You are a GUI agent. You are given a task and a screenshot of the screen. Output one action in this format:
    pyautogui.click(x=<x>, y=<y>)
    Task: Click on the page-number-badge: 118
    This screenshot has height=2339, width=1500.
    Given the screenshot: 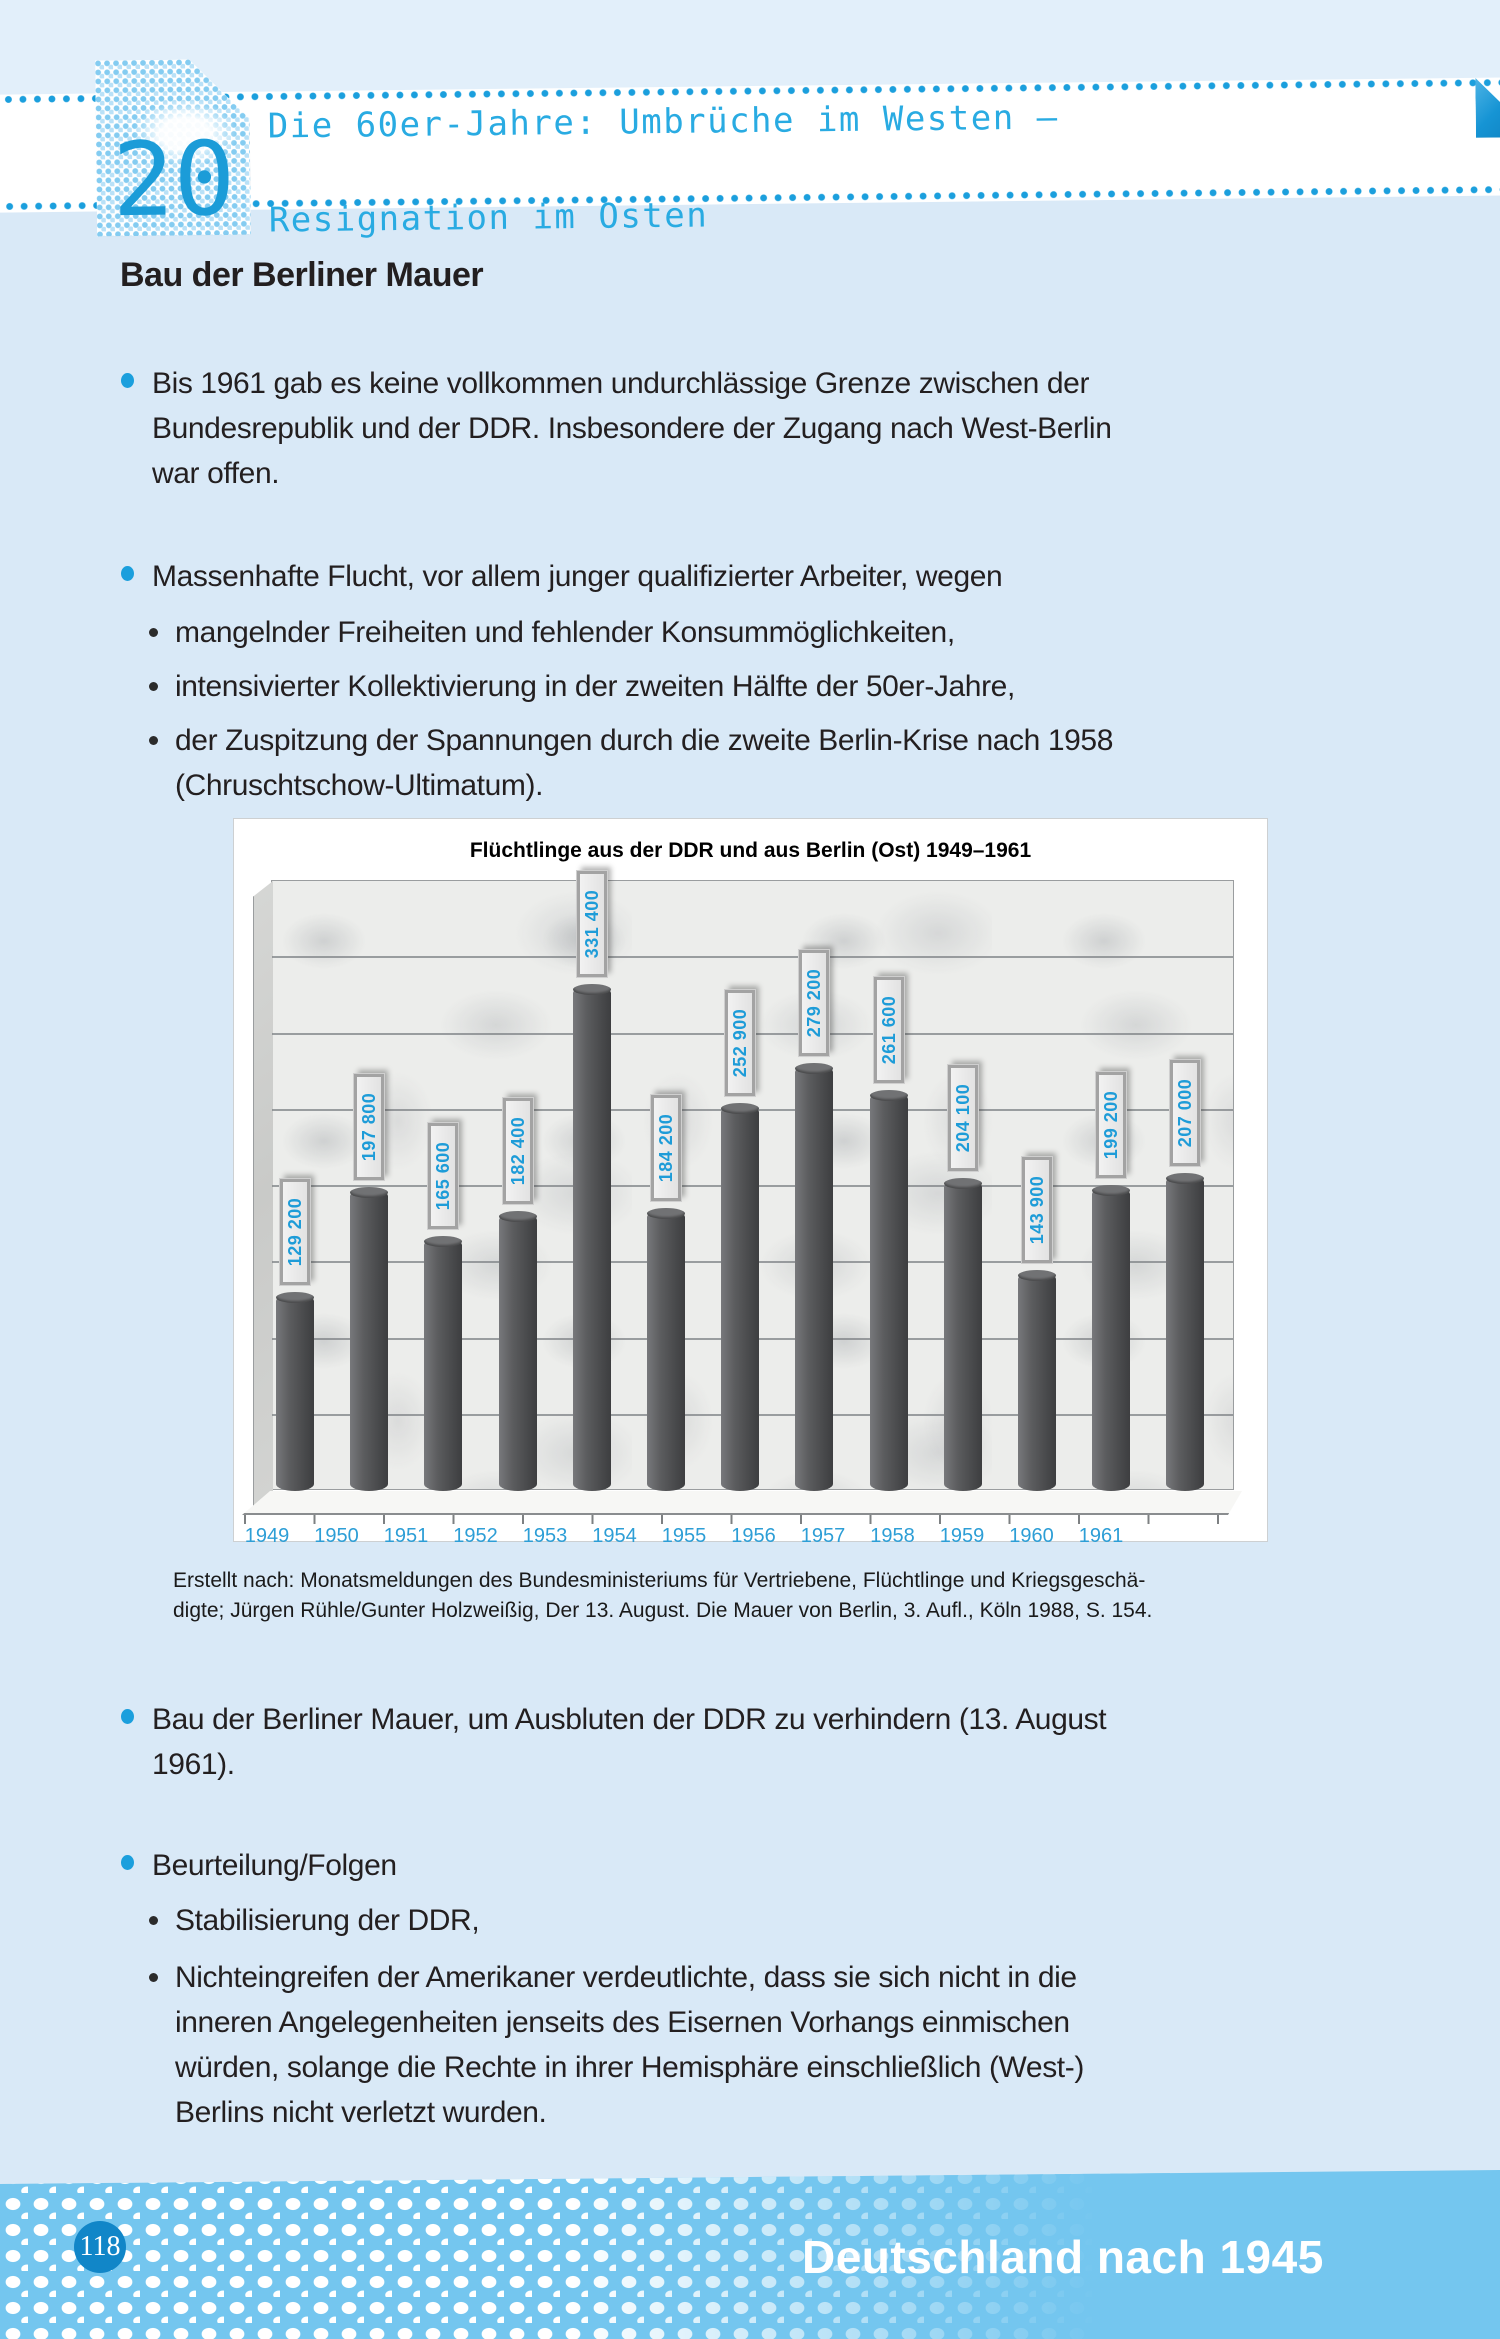 What is the action you would take?
    pyautogui.click(x=100, y=2247)
    